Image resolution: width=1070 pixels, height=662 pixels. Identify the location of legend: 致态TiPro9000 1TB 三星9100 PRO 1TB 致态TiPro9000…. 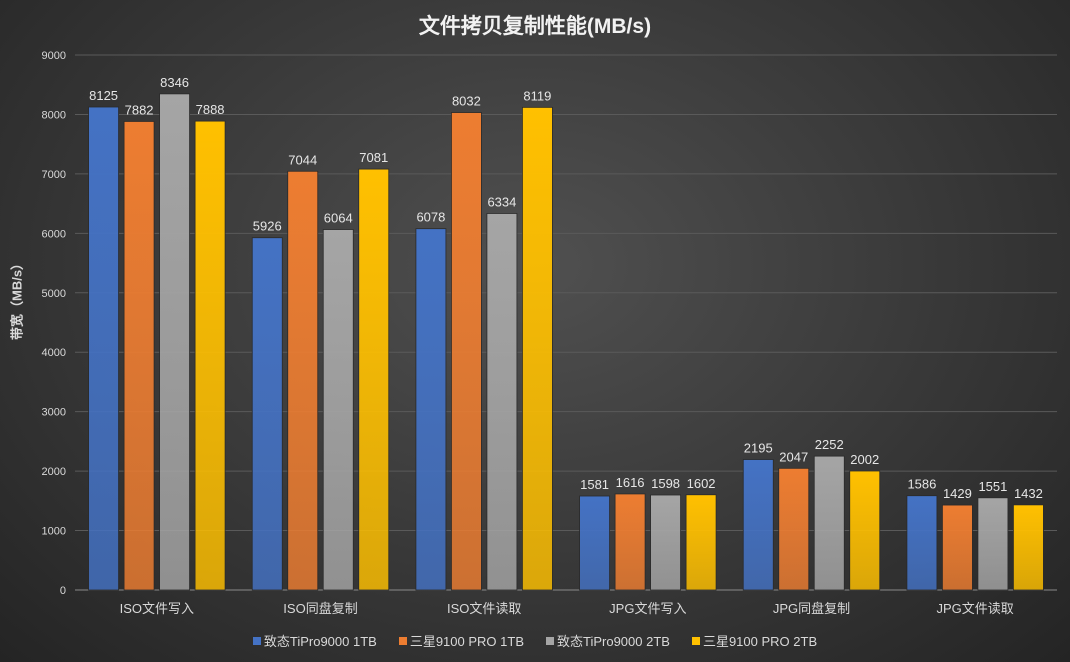
(535, 640).